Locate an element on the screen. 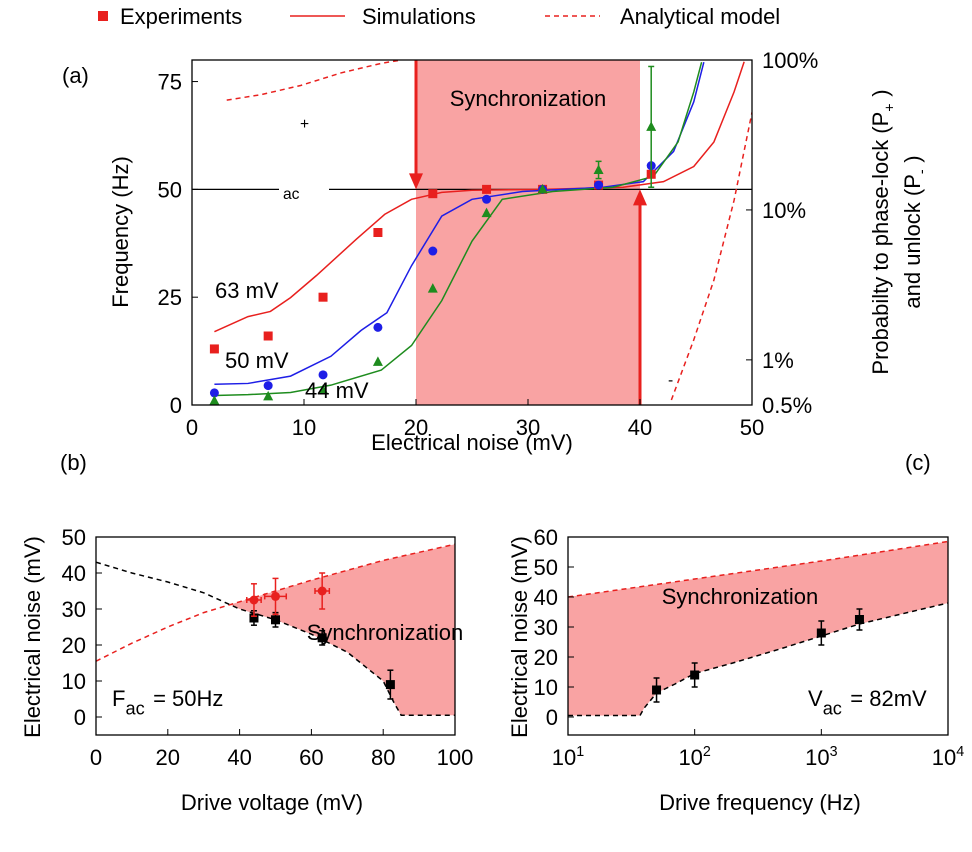 This screenshot has width=972, height=852. x-tick-label: 10 is located at coordinates (304, 427).